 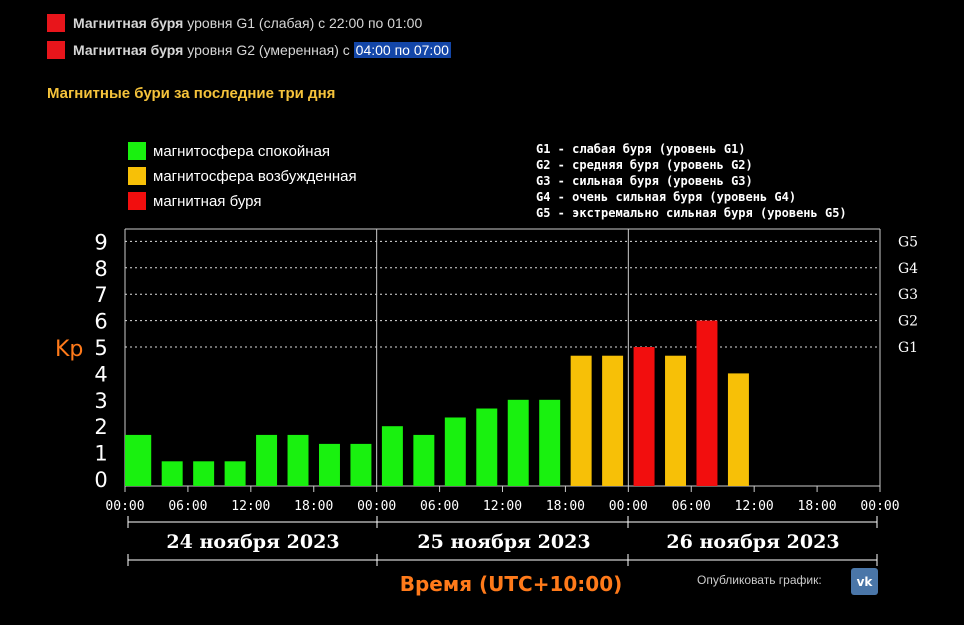 What do you see at coordinates (644, 165) in the screenshot?
I see `g-scale-legend-item: G2 - средняя буря (уровень G2)` at bounding box center [644, 165].